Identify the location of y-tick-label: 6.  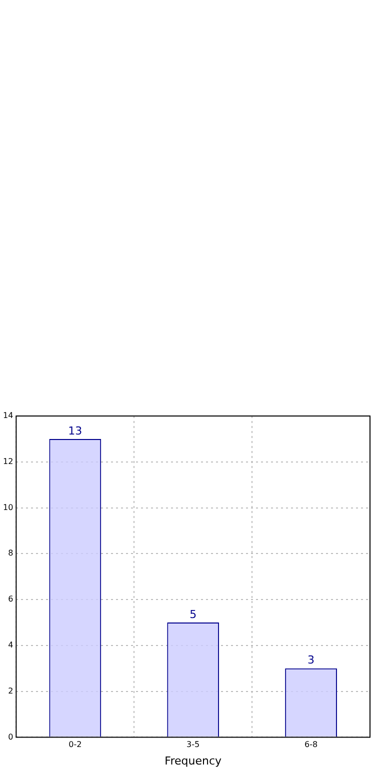
(11, 599).